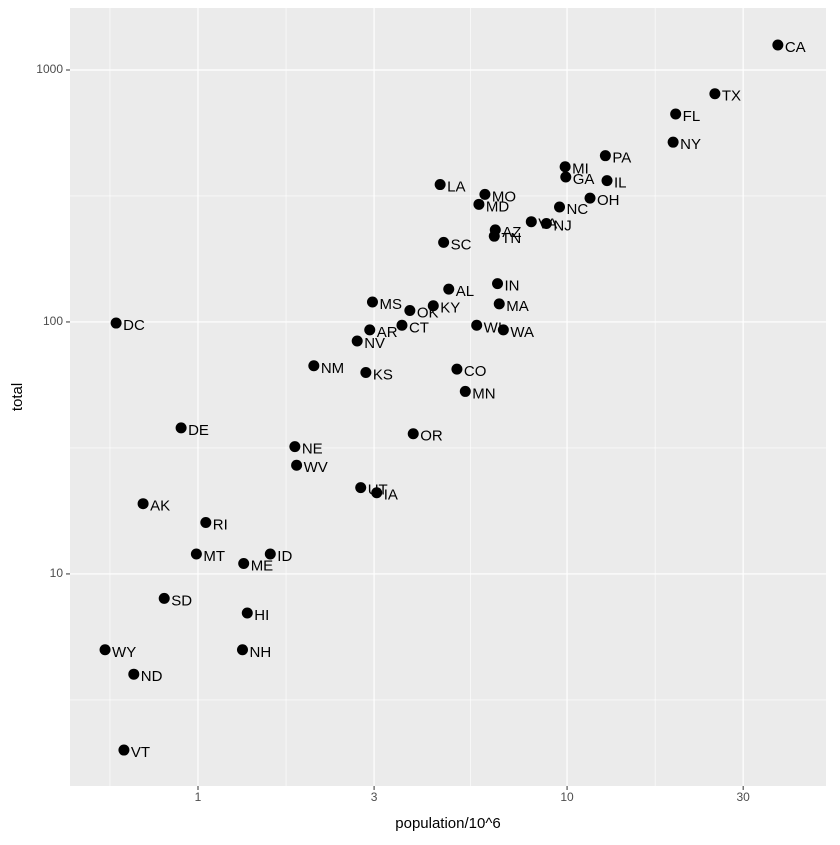  What do you see at coordinates (49, 69) in the screenshot?
I see `y-tick-label: 1000` at bounding box center [49, 69].